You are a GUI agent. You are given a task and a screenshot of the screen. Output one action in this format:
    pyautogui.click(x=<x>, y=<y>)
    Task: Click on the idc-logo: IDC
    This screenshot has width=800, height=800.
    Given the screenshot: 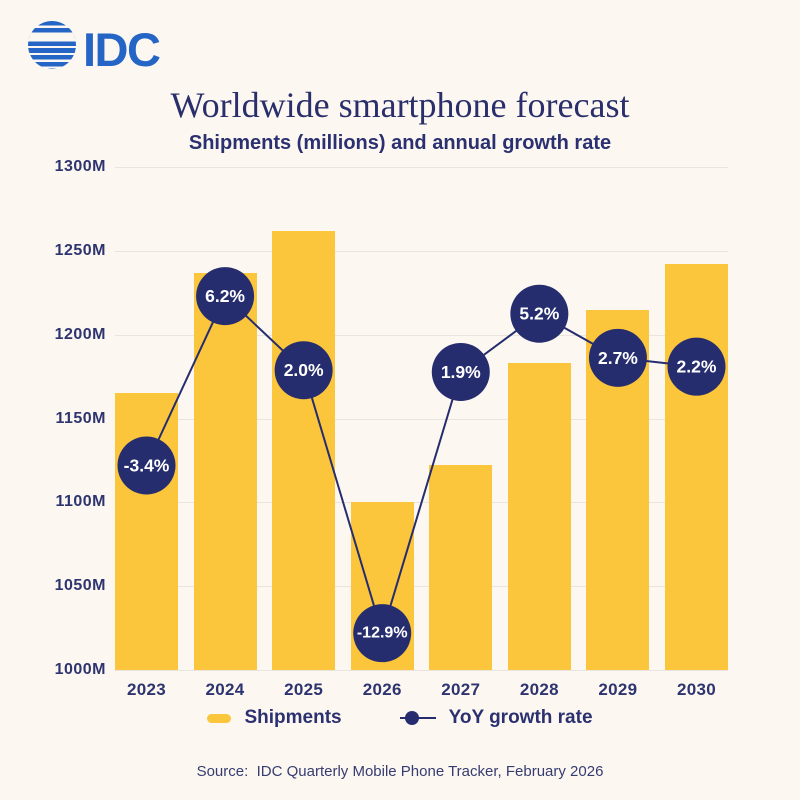 What is the action you would take?
    pyautogui.click(x=94, y=49)
    